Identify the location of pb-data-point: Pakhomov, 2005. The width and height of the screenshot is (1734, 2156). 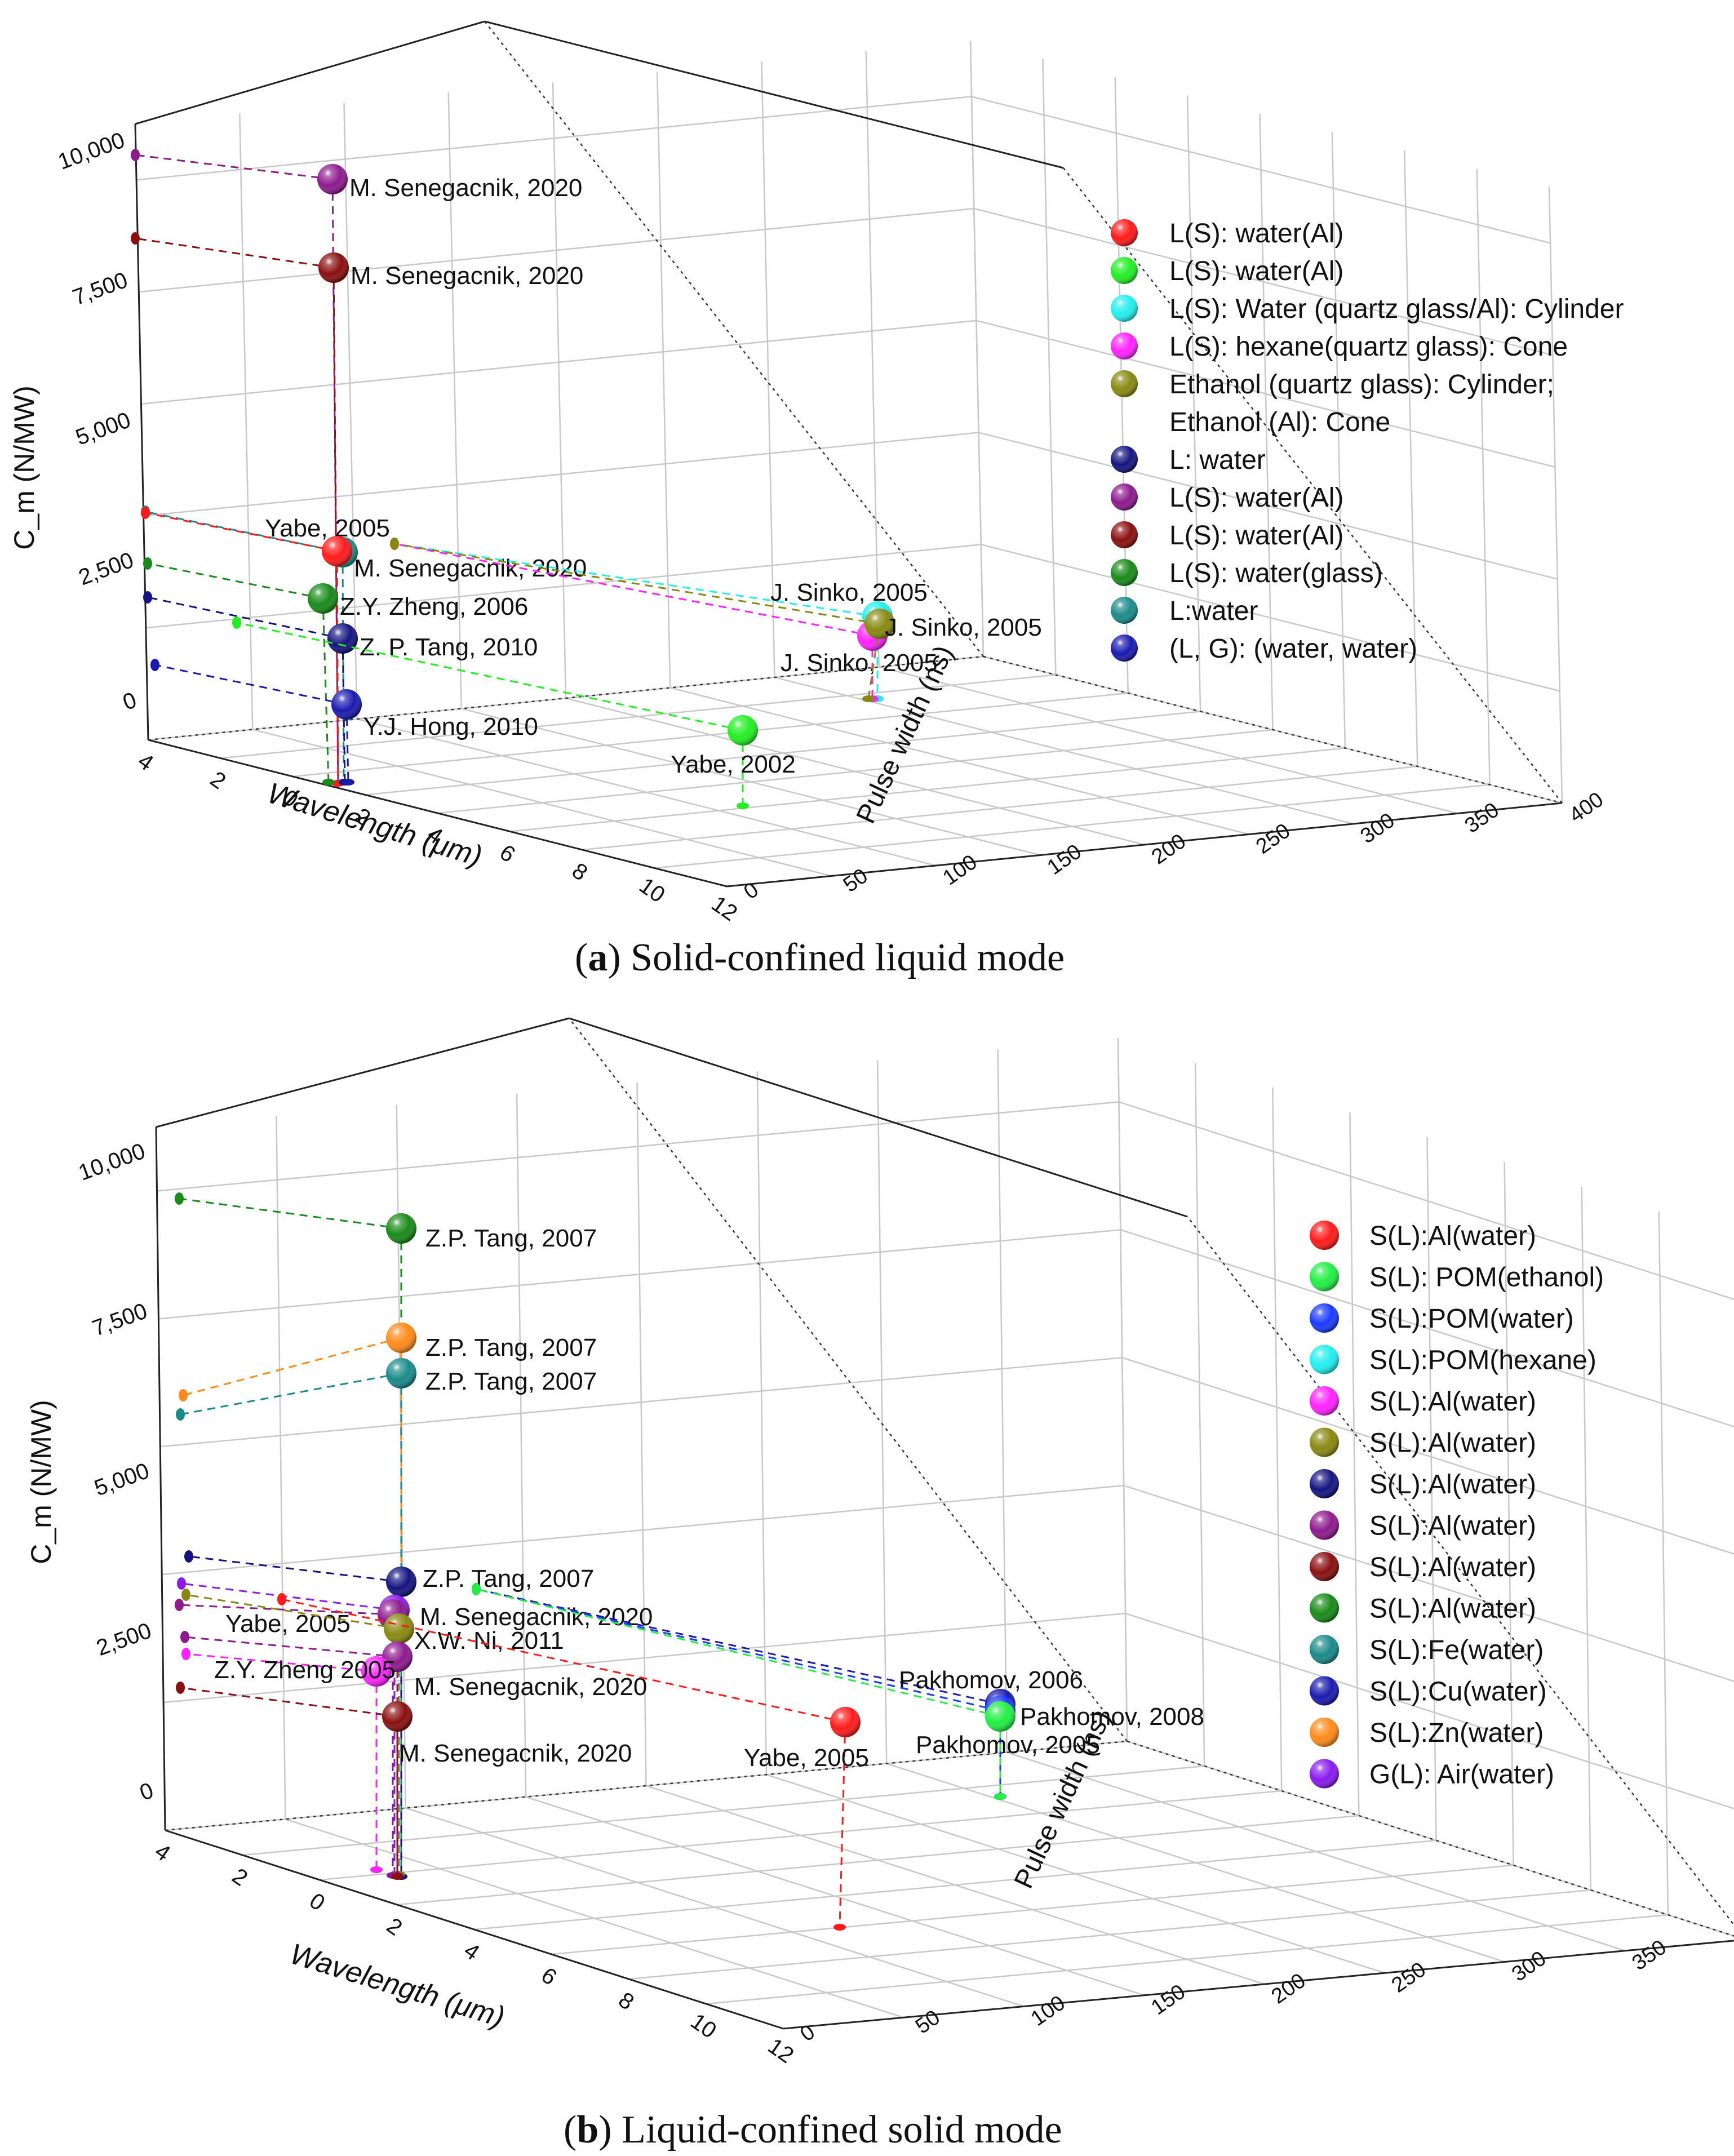
(786, 1691).